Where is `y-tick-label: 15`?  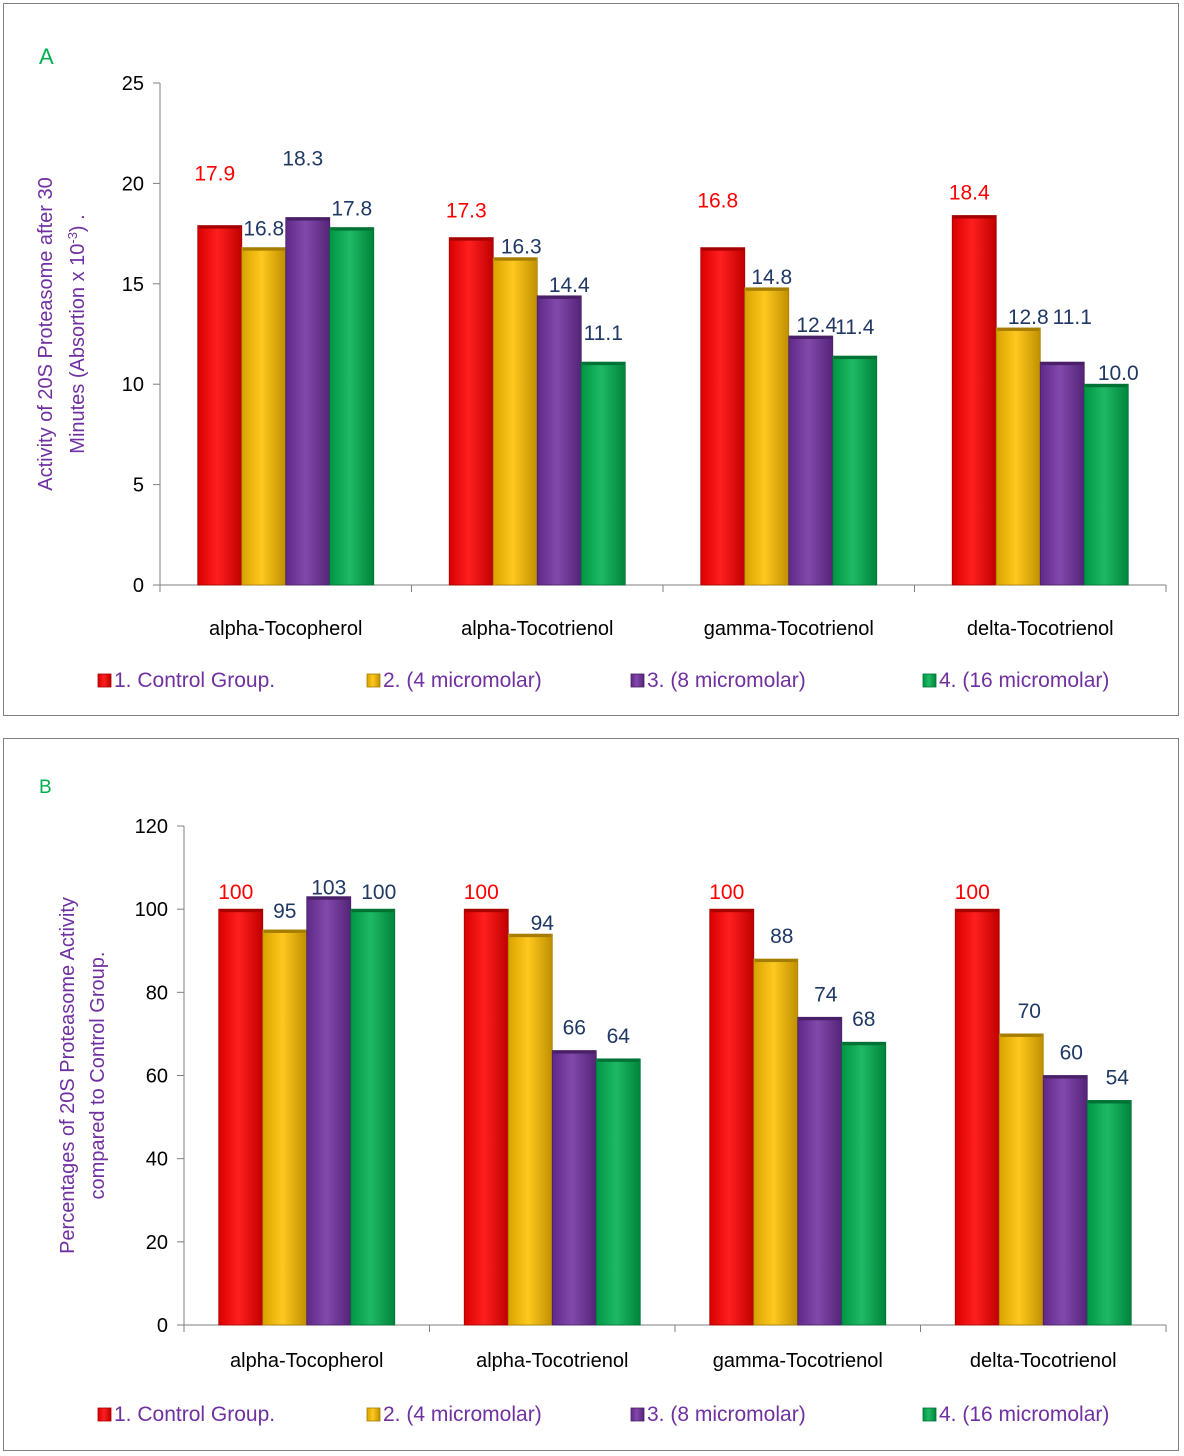
y-tick-label: 15 is located at coordinates (133, 285).